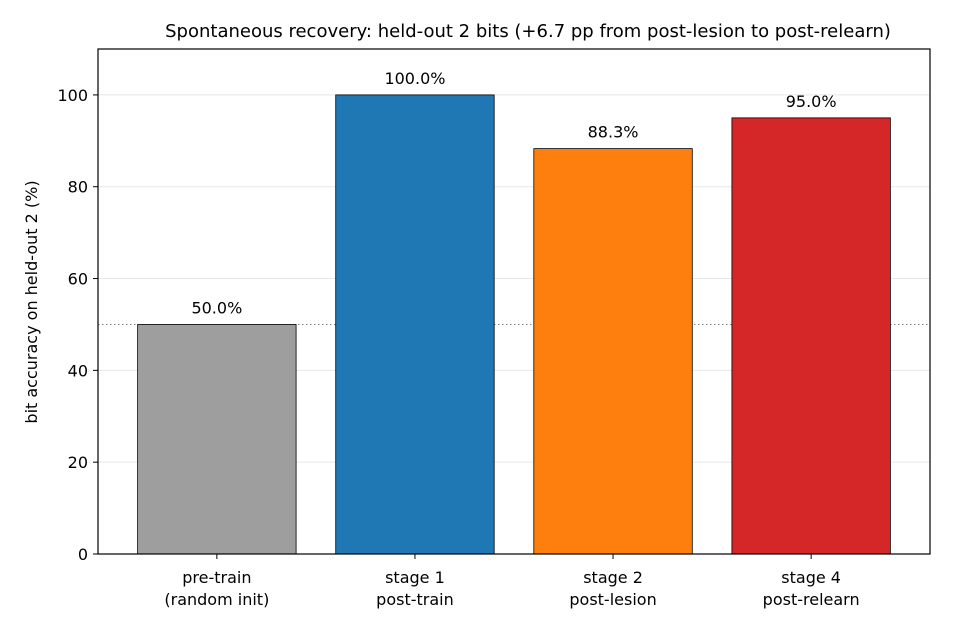 The height and width of the screenshot is (630, 980). What do you see at coordinates (31, 301) in the screenshot?
I see `y-axis-label: bit accuracy on held-out 2 (%)` at bounding box center [31, 301].